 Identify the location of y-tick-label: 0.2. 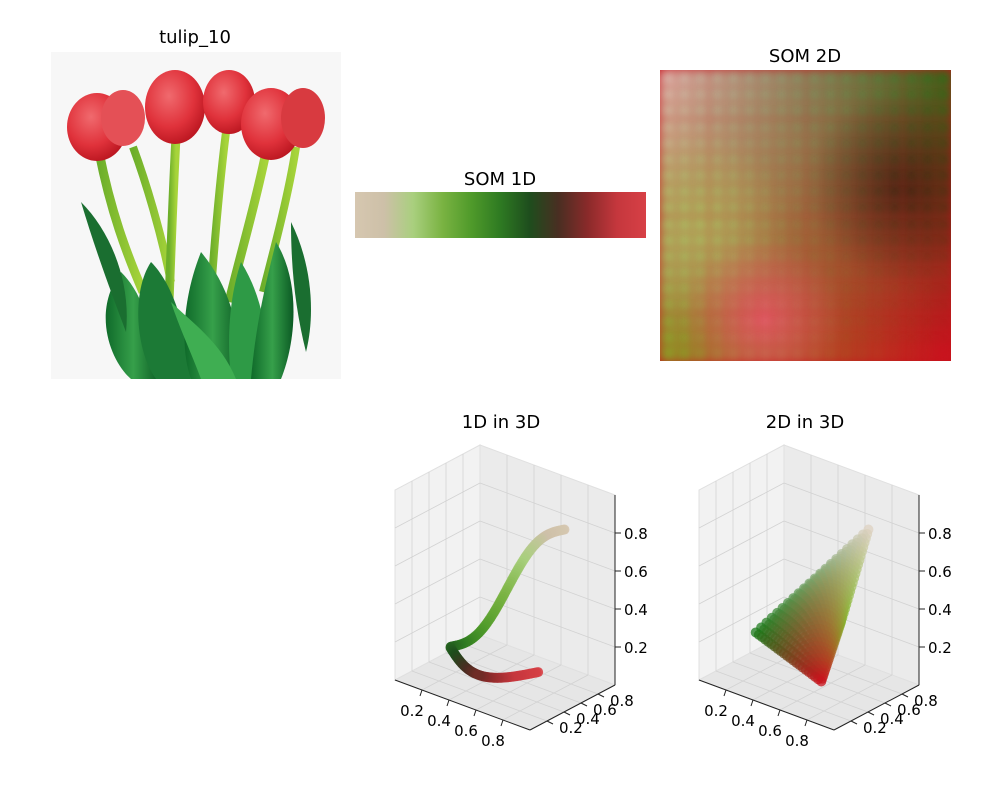
(571, 728).